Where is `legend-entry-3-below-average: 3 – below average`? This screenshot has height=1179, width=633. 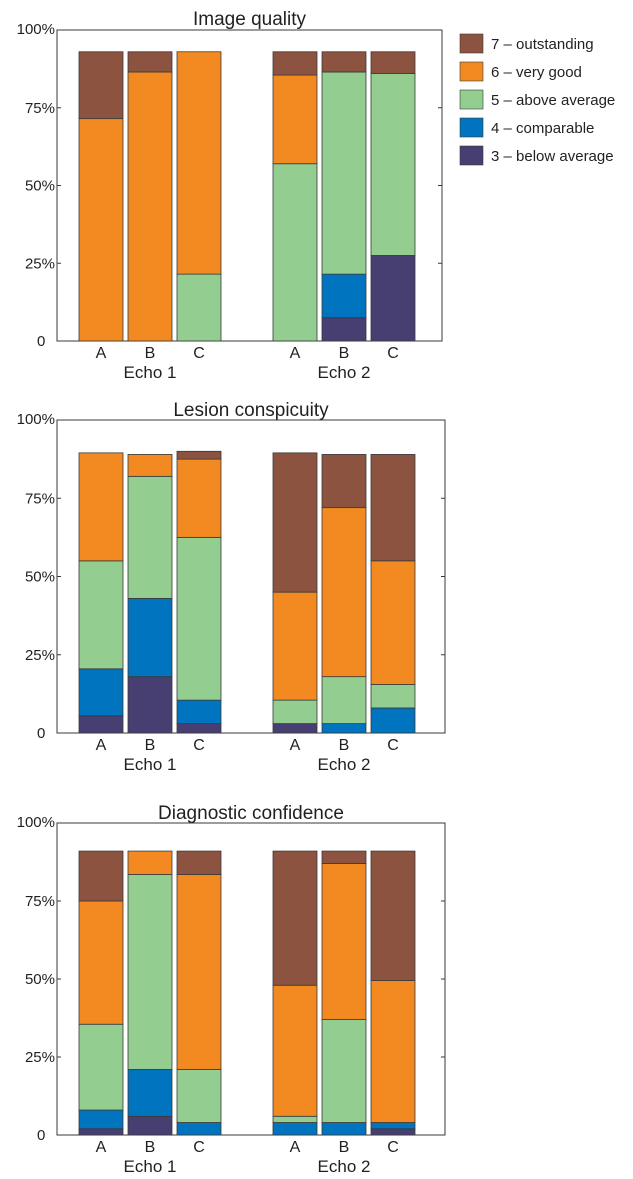
legend-entry-3-below-average: 3 – below average is located at coordinates (536, 155).